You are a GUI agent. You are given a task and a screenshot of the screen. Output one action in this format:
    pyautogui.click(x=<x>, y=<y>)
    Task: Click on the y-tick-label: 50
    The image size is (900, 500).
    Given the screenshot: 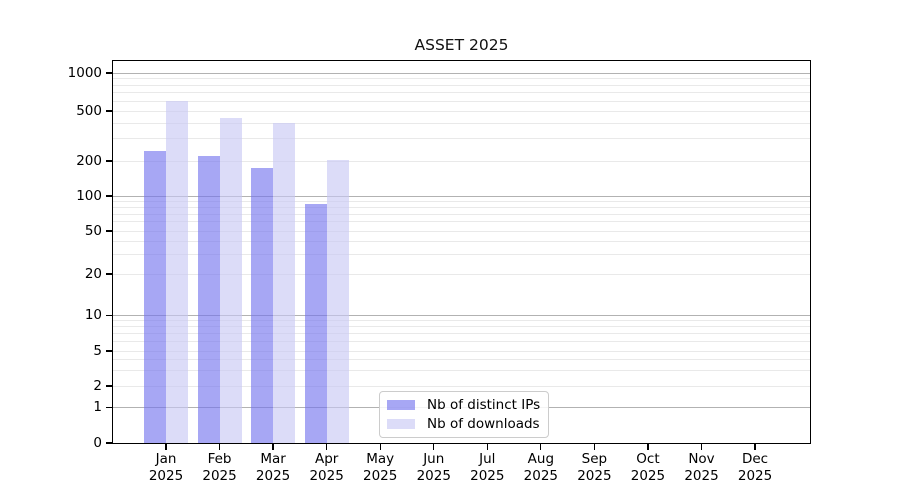 What is the action you would take?
    pyautogui.click(x=93, y=230)
    